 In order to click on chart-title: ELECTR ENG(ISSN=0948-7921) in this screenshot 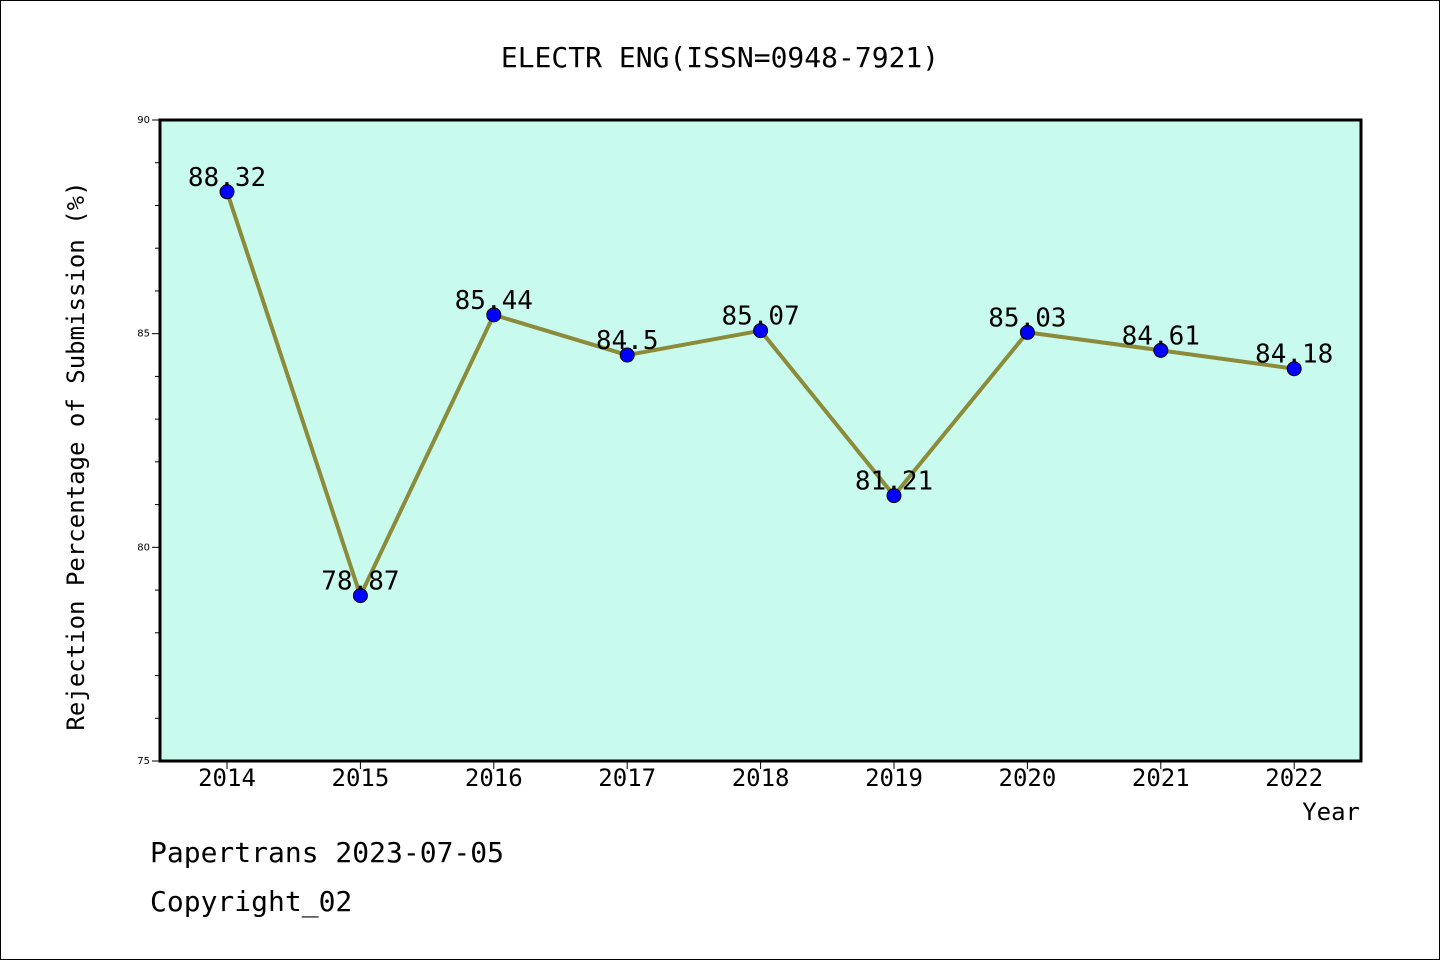, I will do `click(720, 57)`.